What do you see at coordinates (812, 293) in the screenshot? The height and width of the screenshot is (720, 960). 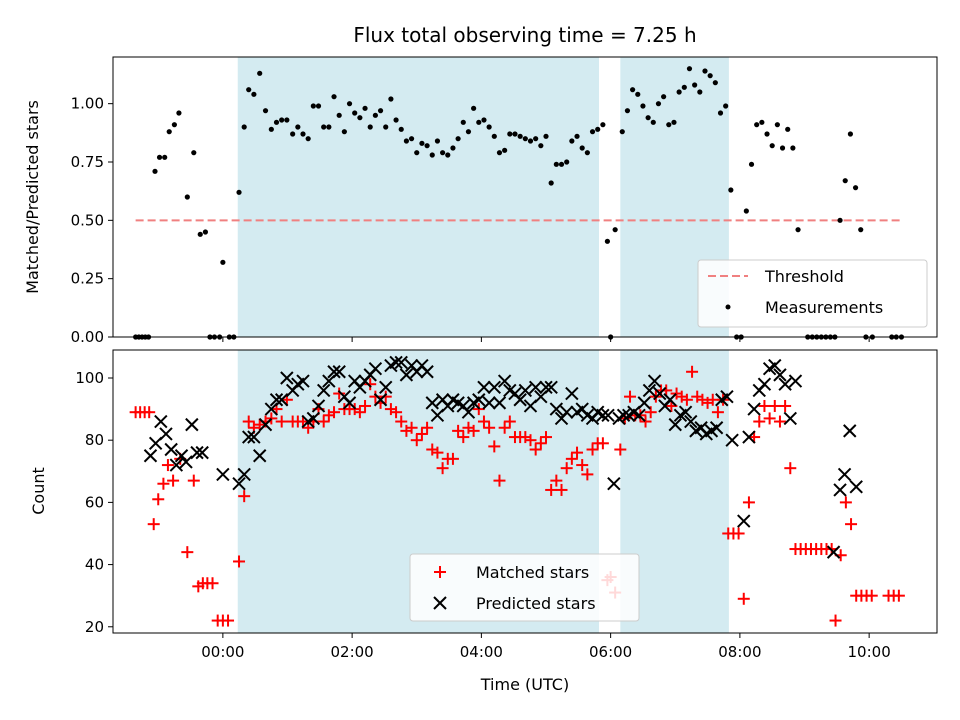 I see `top-legend: Threshold Measurements` at bounding box center [812, 293].